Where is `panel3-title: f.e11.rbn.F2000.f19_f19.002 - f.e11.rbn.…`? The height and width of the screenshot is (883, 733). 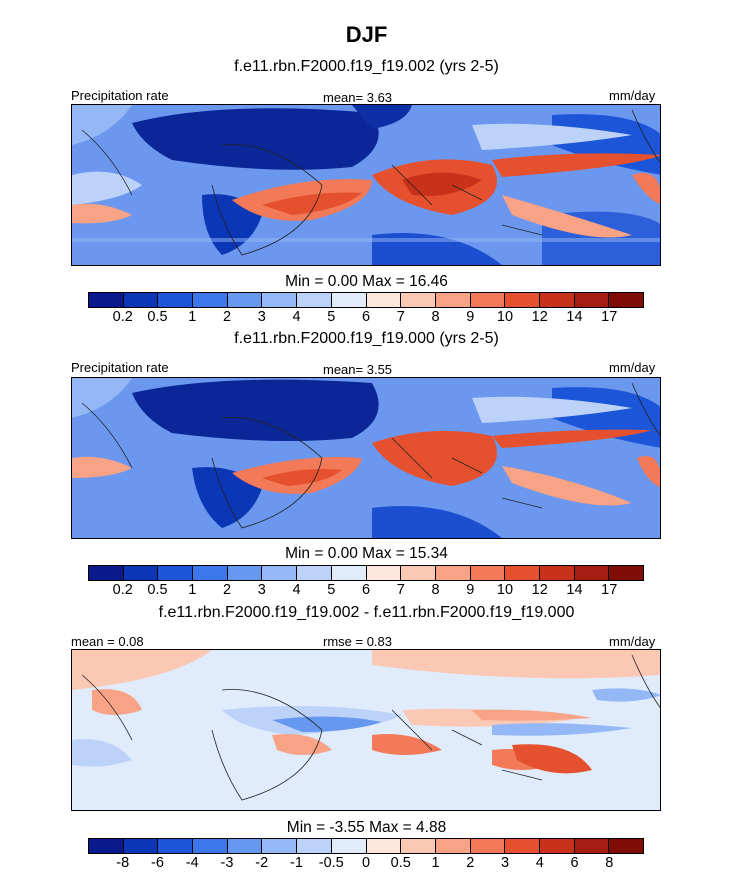
panel3-title: f.e11.rbn.F2000.f19_f19.002 - f.e11.rbn.… is located at coordinates (366, 612).